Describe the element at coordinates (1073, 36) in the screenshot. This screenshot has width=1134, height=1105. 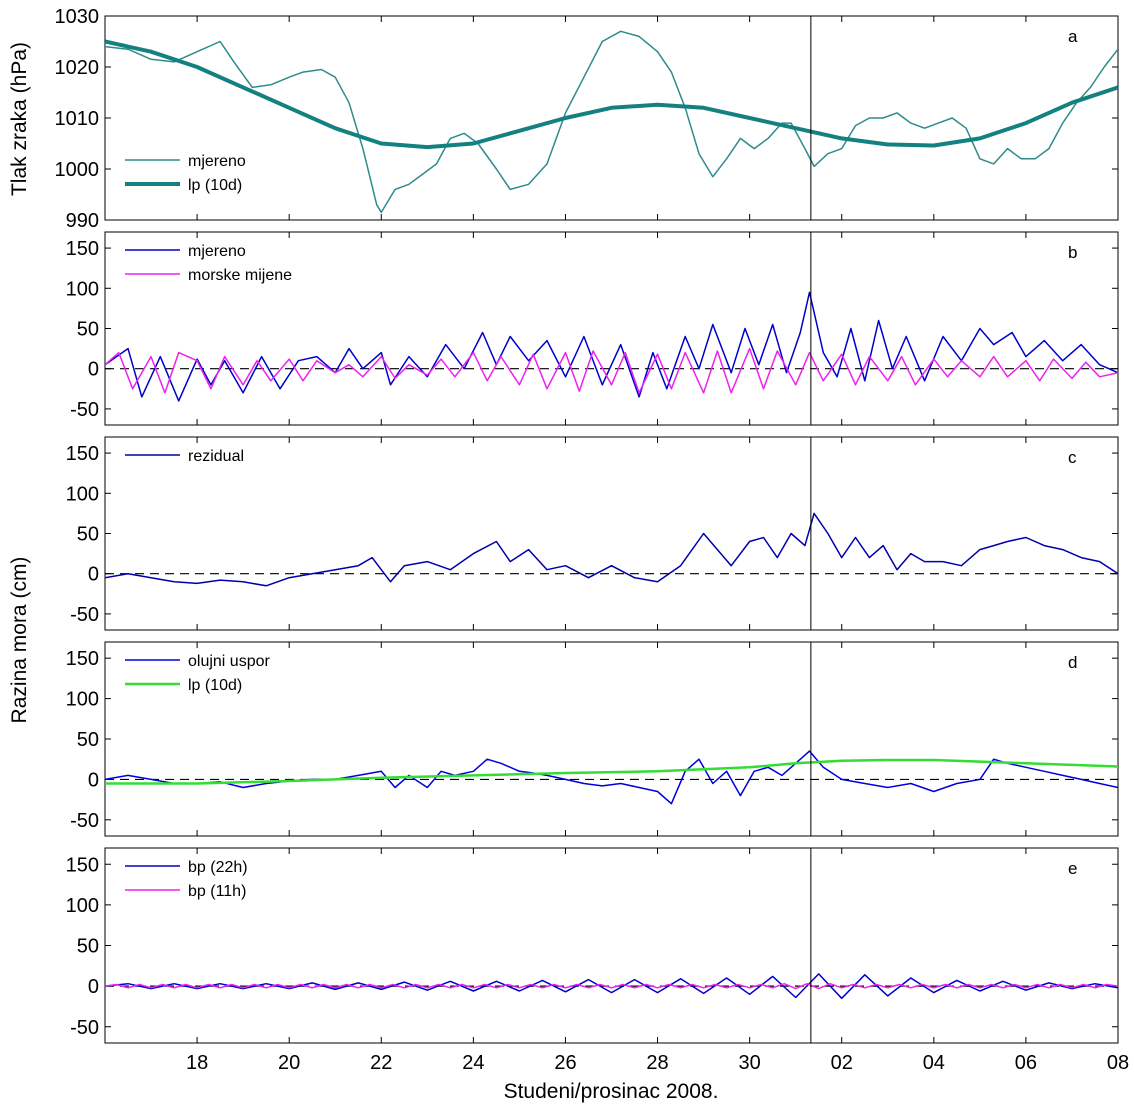
I see `panel-label: a` at that location.